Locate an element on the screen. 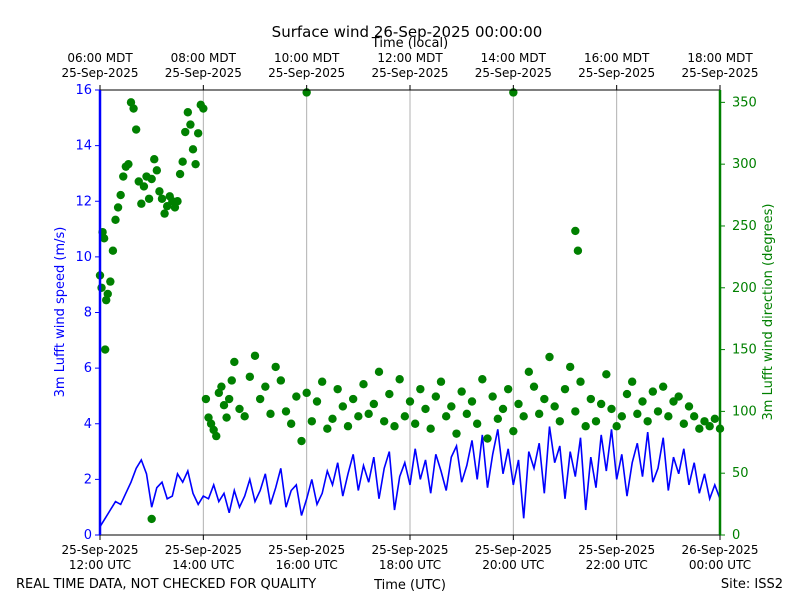 Image resolution: width=800 pixels, height=600 pixels. left-tick-label: 2 is located at coordinates (88, 479).